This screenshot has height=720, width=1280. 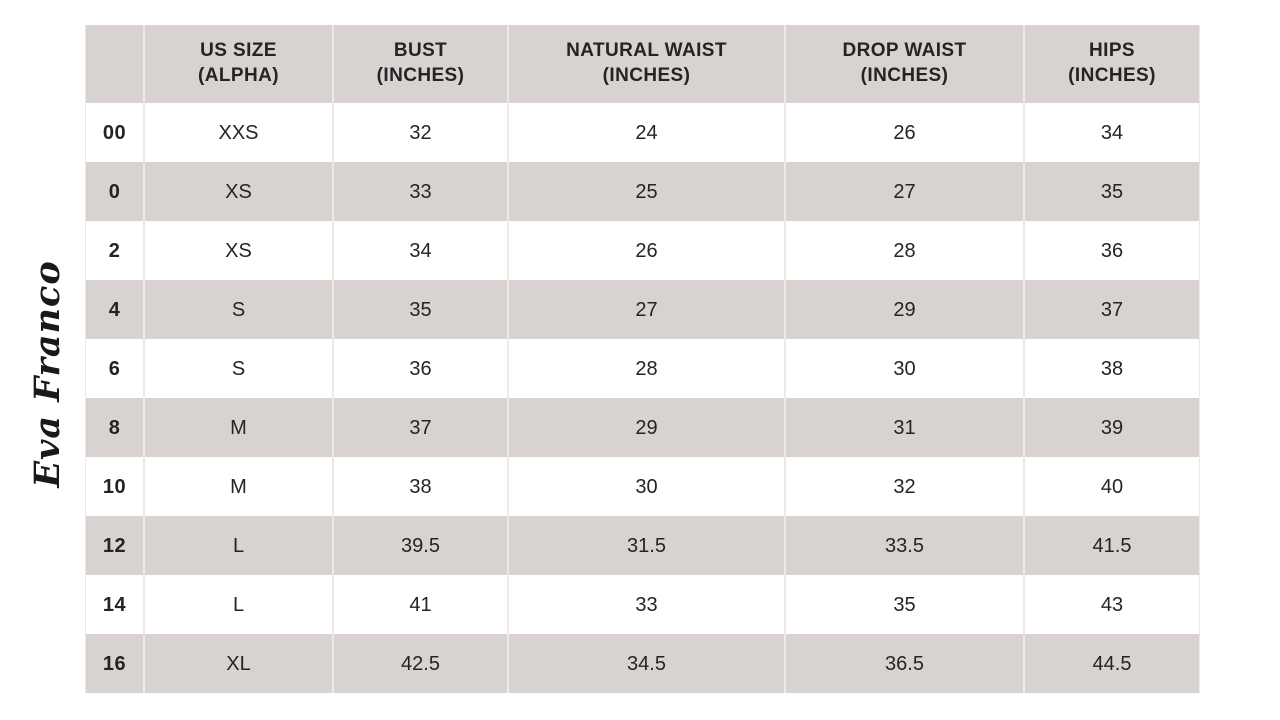 What do you see at coordinates (1112, 64) in the screenshot?
I see `column-header: HIPS (INCHES)` at bounding box center [1112, 64].